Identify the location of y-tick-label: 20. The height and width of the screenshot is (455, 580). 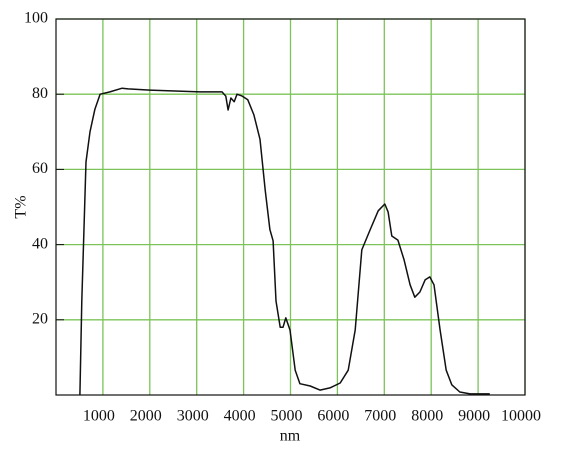
(40, 318).